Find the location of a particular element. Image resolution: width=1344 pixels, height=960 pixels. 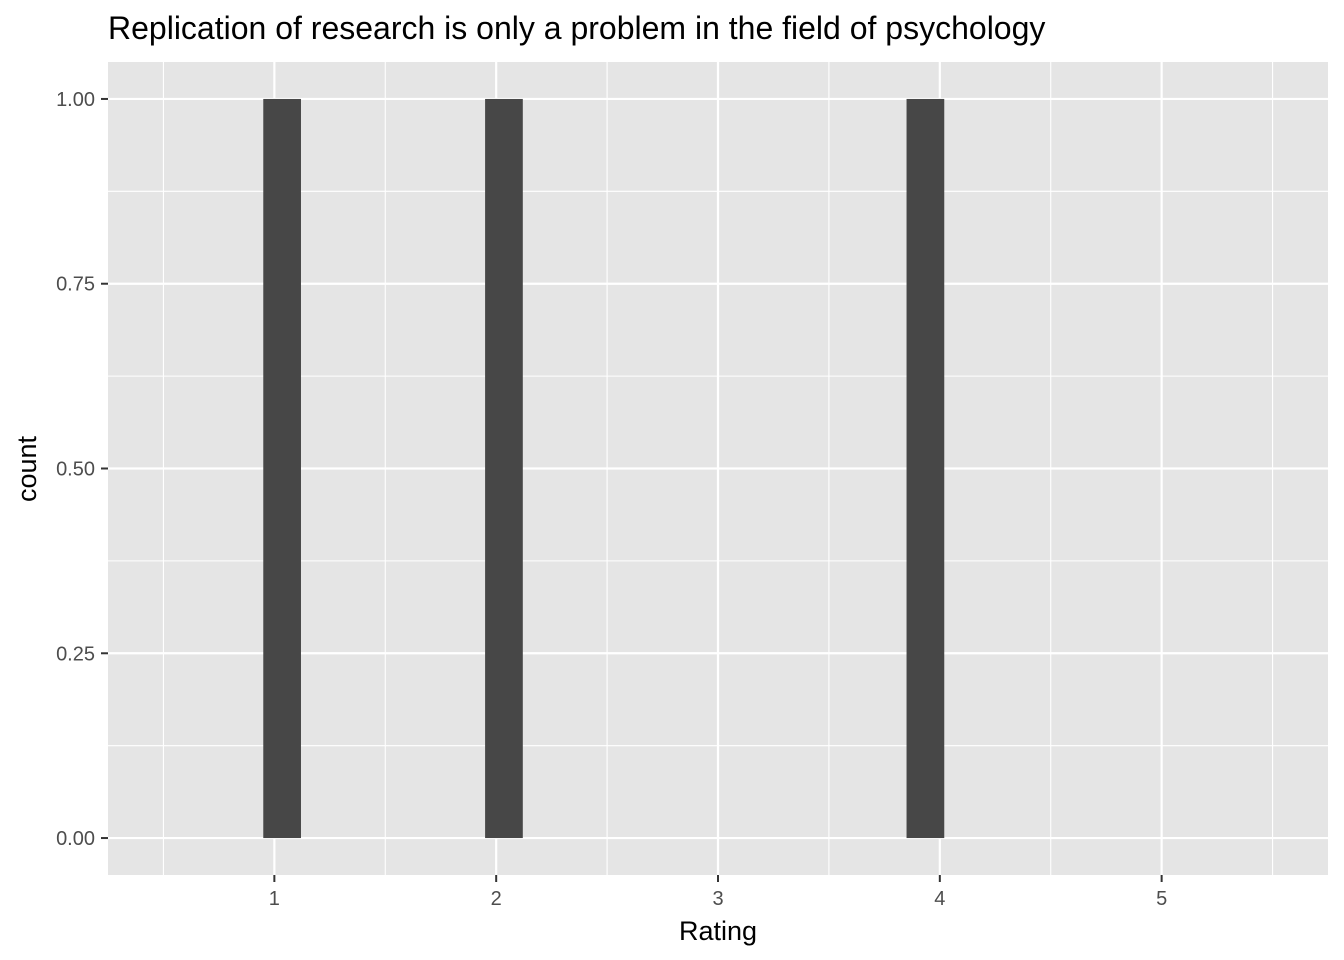

x-tick-label: 5 is located at coordinates (1161, 899).